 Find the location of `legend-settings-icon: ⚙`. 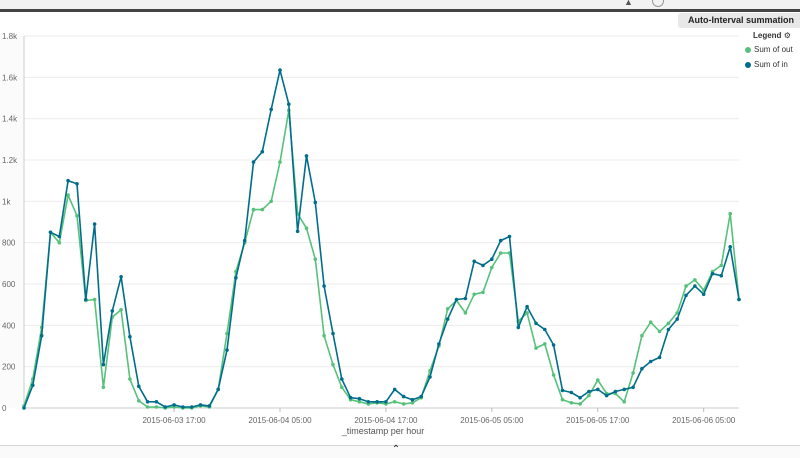

legend-settings-icon: ⚙ is located at coordinates (787, 35).